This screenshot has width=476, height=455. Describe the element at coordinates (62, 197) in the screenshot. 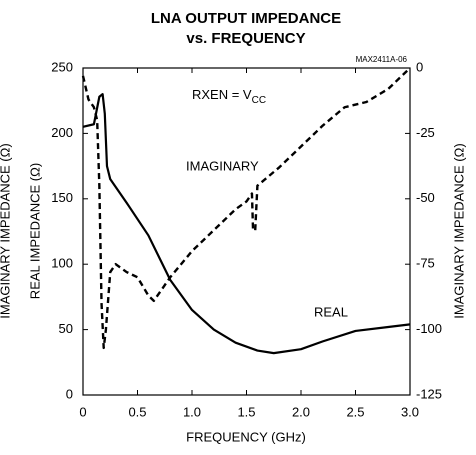

I see `y-tick-label: 150` at that location.